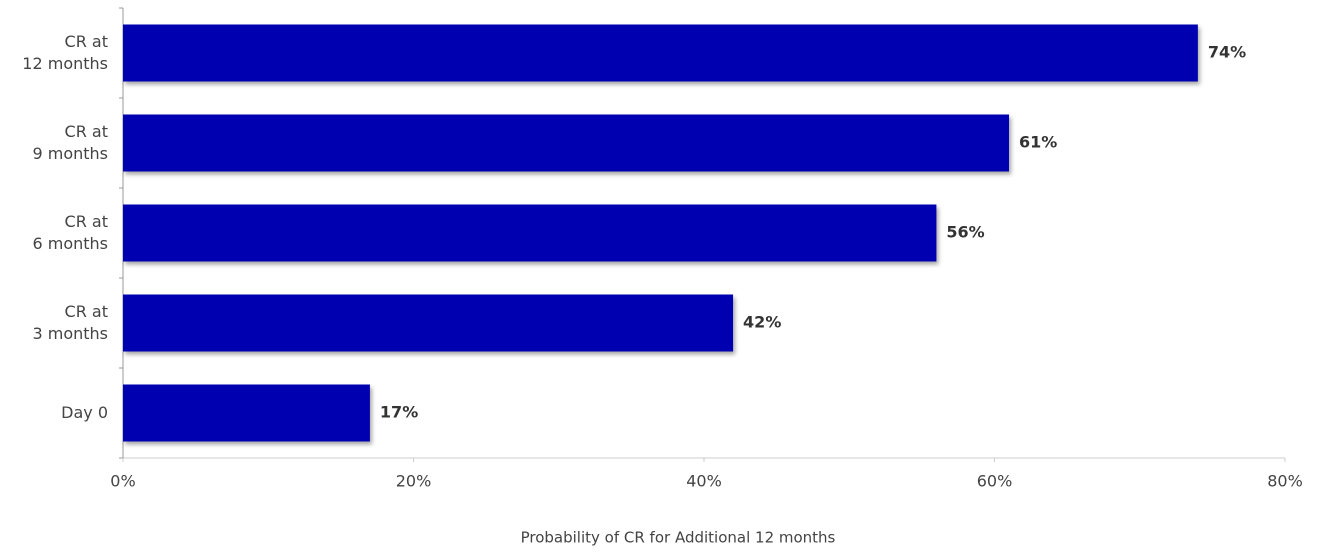  What do you see at coordinates (1285, 481) in the screenshot?
I see `x-tick-label: 80%` at bounding box center [1285, 481].